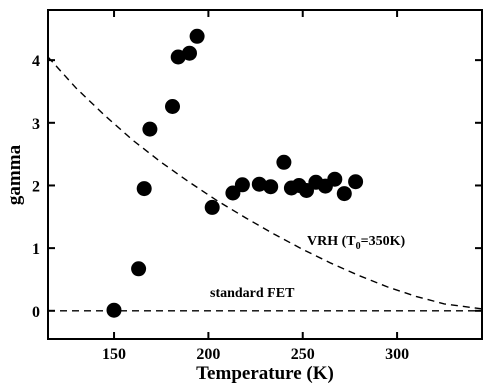 Image resolution: width=485 pixels, height=383 pixels. I want to click on y-tick-label: 4, so click(36, 61).